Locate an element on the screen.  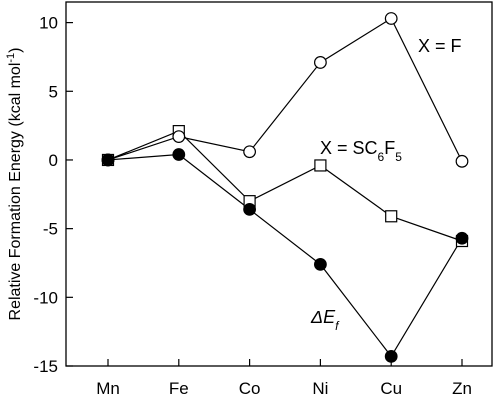
y-tick-label: -5 is located at coordinates (50, 229).